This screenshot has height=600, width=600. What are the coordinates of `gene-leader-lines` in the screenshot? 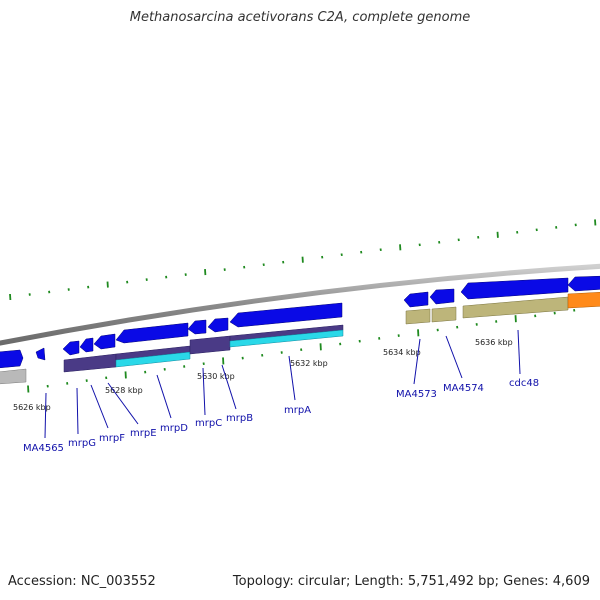 It's located at (282, 384).